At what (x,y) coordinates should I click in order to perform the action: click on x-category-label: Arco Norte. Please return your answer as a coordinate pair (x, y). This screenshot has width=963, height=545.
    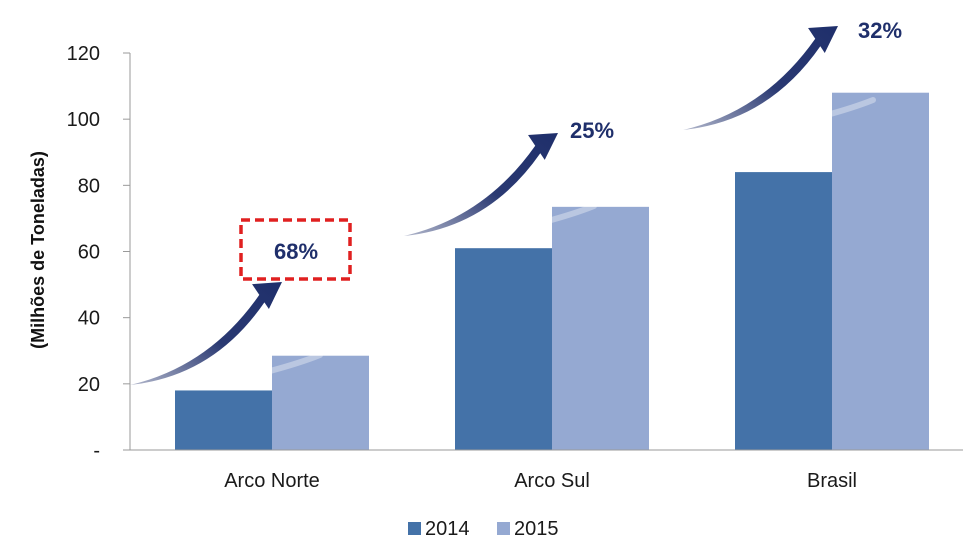
    Looking at the image, I should click on (272, 481).